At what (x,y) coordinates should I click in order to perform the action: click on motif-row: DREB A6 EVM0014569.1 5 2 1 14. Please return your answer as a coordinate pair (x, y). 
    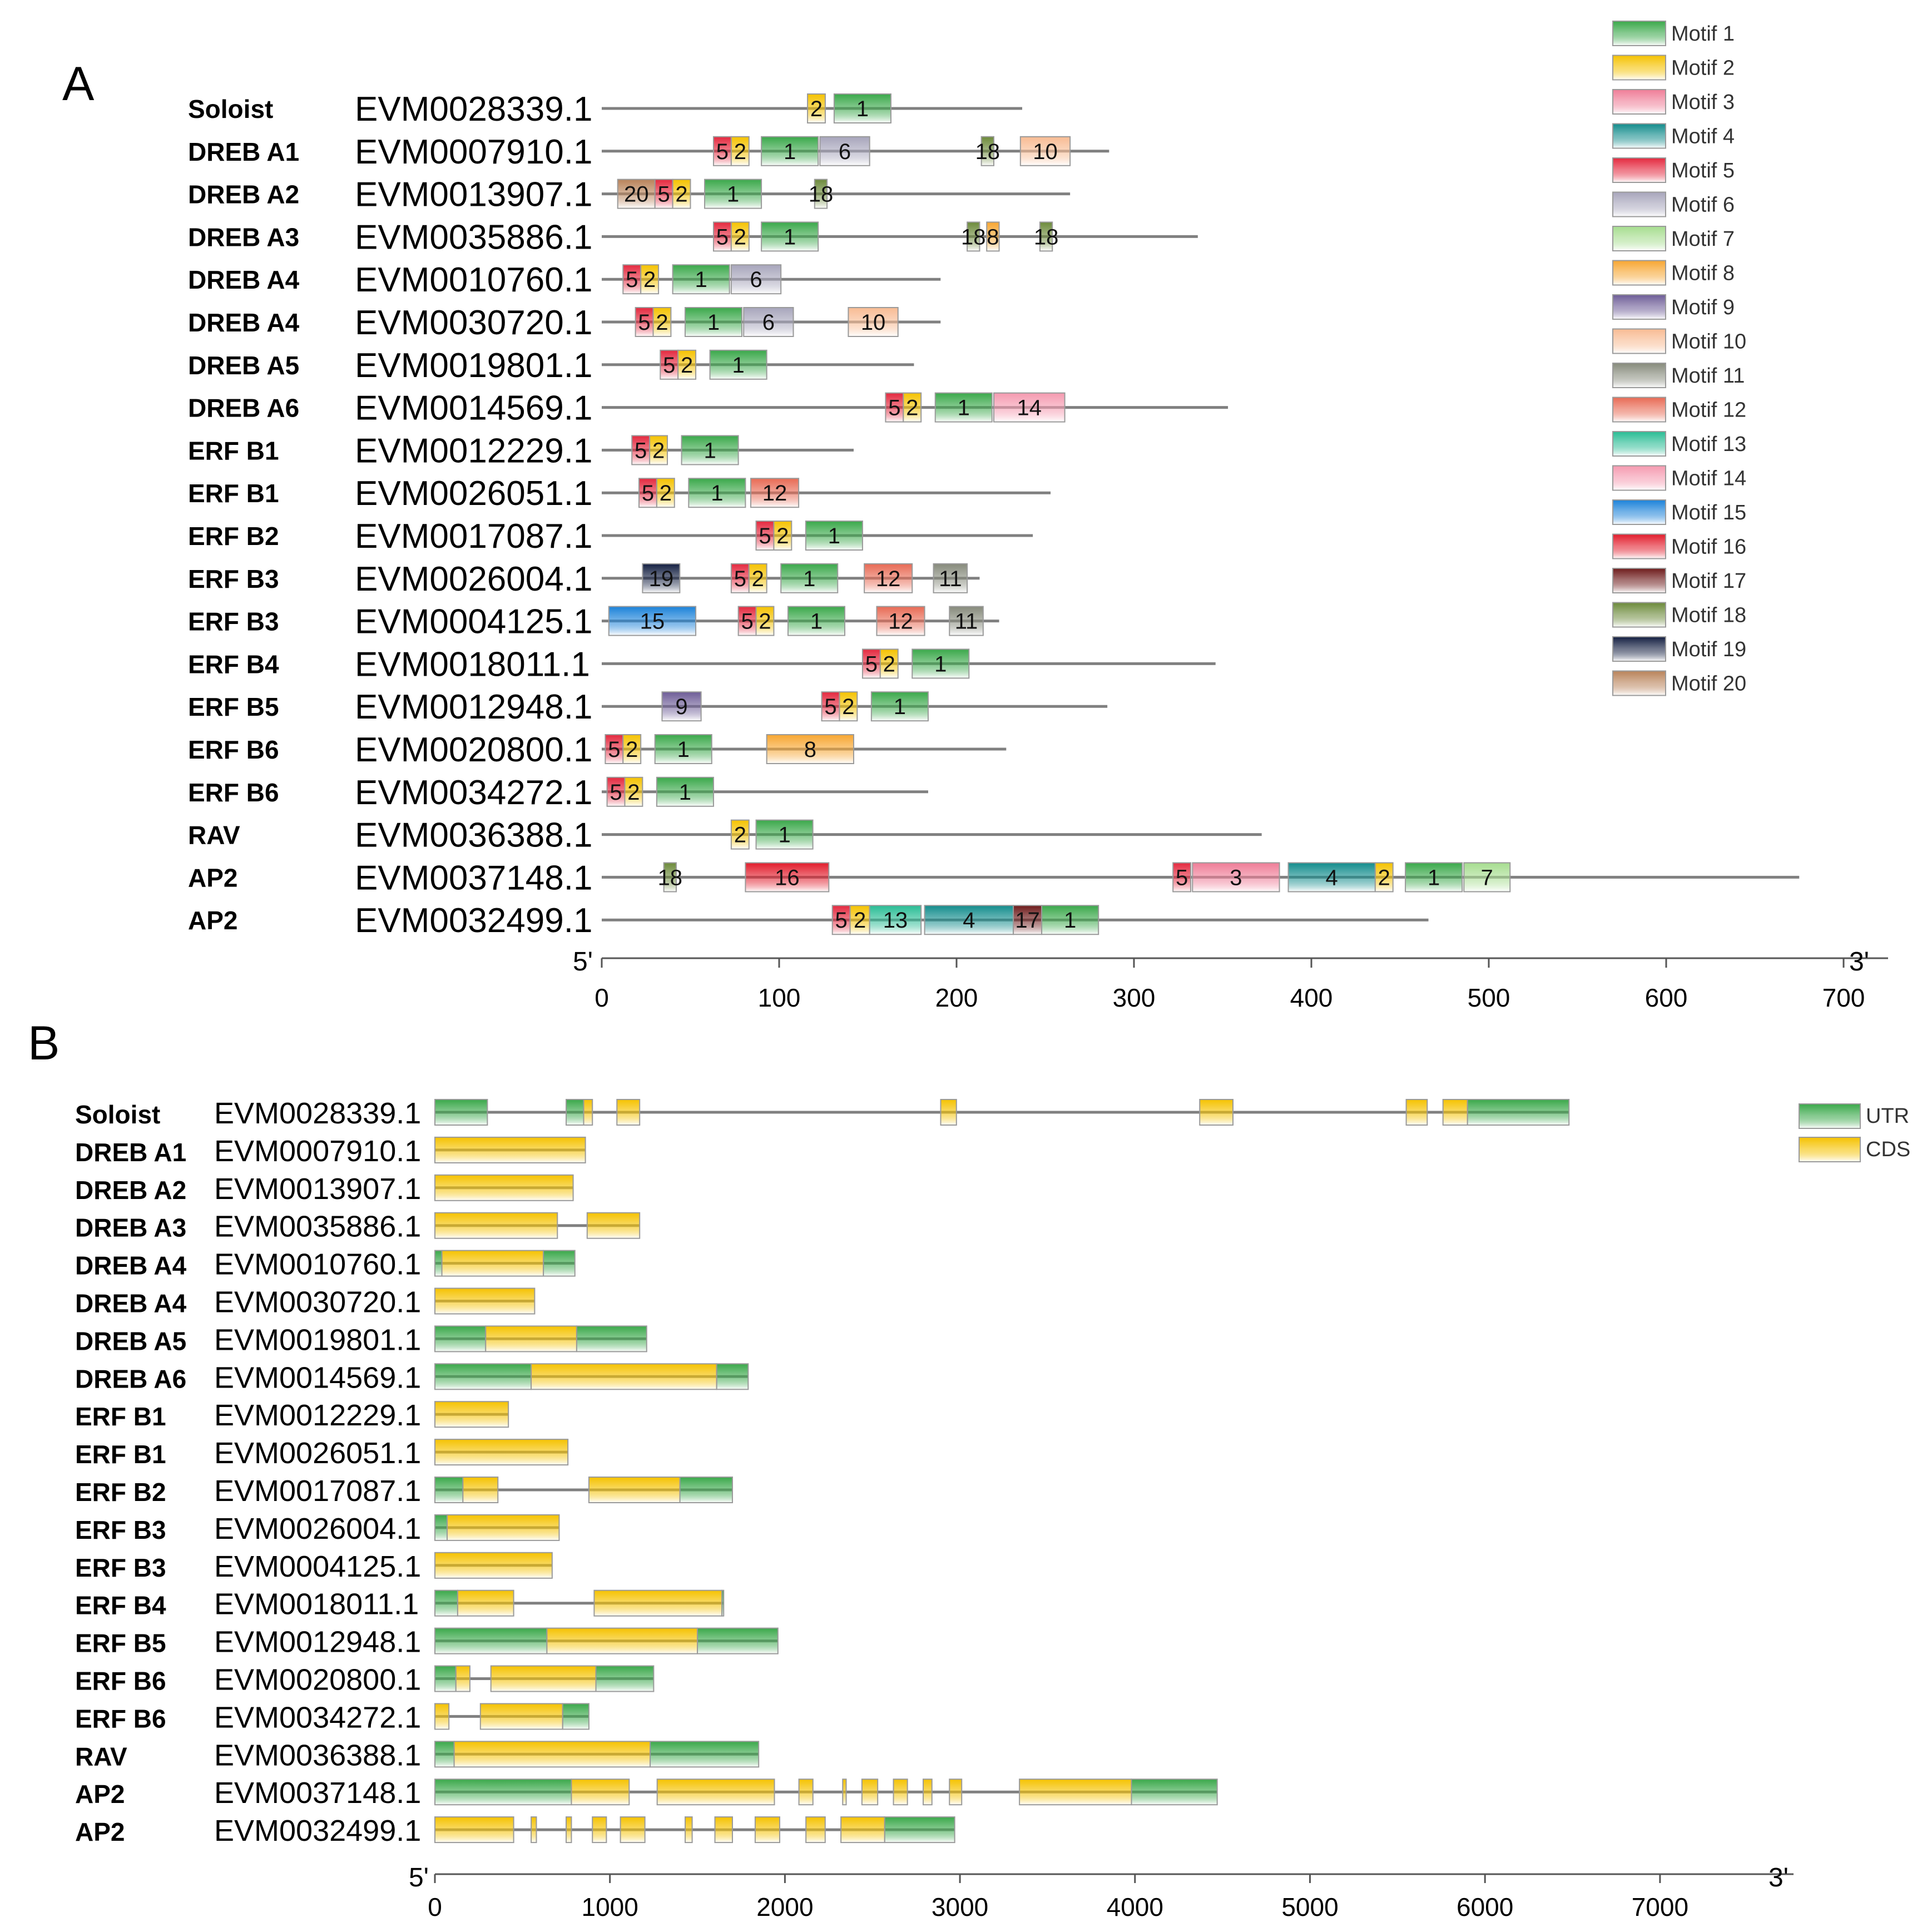
    Looking at the image, I should click on (708, 408).